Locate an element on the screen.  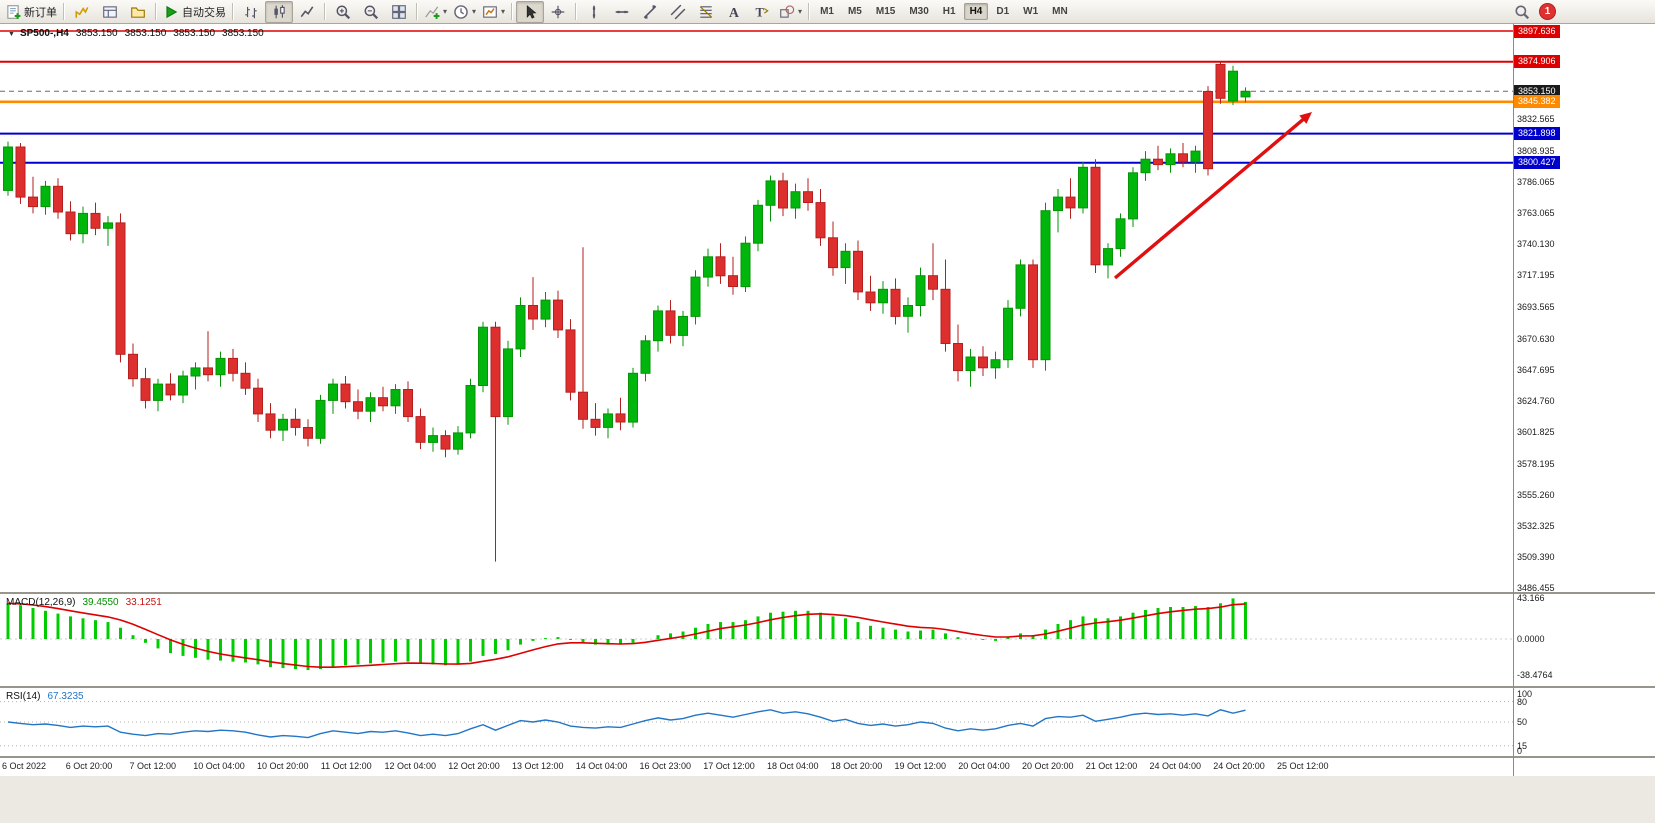
svg-text: A is located at coordinates (734, 12).